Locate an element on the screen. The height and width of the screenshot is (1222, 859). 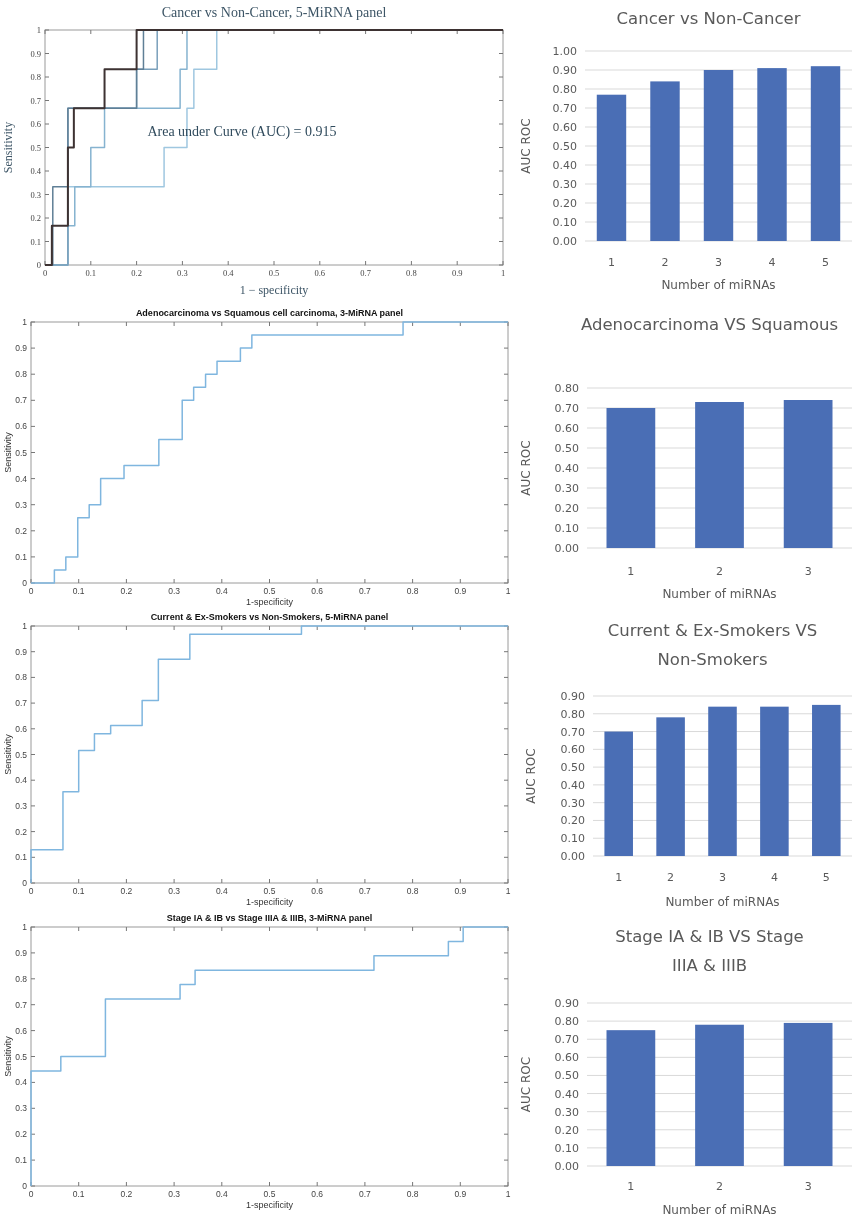
y-tick-label: 0.00 is located at coordinates (566, 548).